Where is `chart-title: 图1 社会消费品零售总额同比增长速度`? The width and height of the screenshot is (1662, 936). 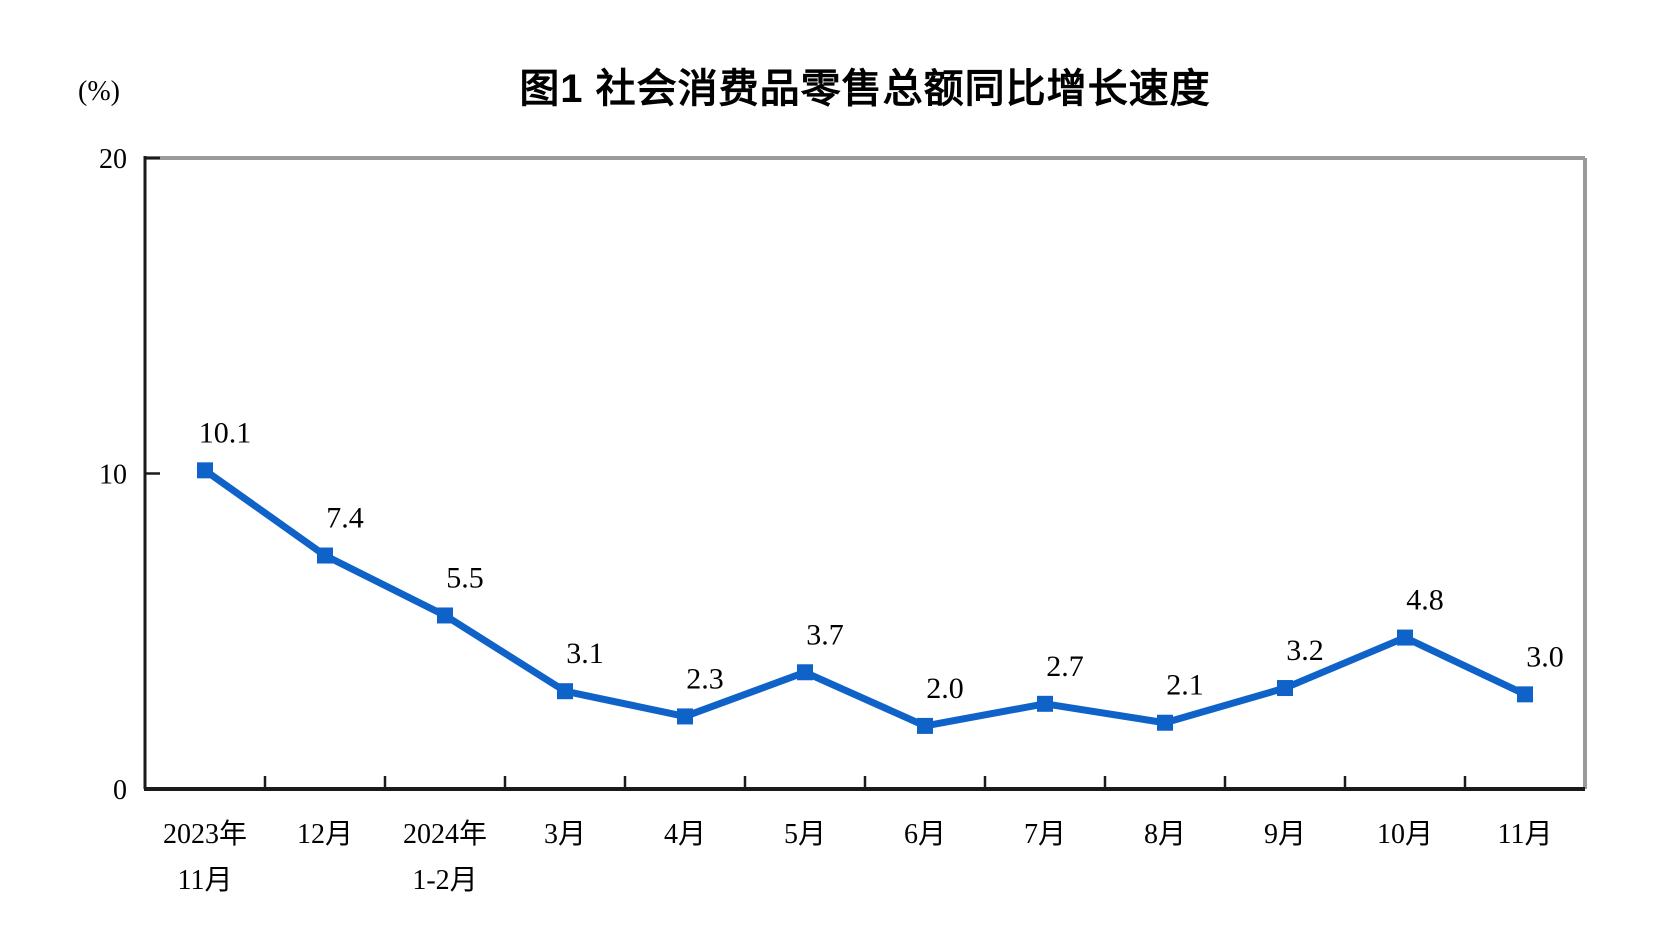
chart-title: 图1 社会消费品零售总额同比增长速度 is located at coordinates (865, 89).